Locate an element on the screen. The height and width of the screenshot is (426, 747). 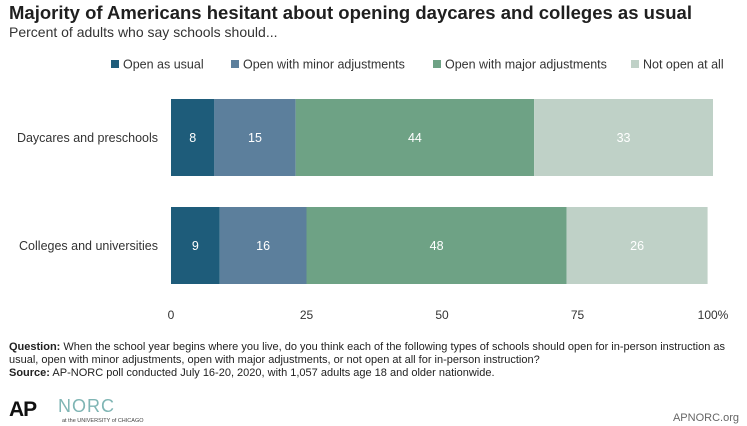
x-tick-label: 75 is located at coordinates (578, 315).